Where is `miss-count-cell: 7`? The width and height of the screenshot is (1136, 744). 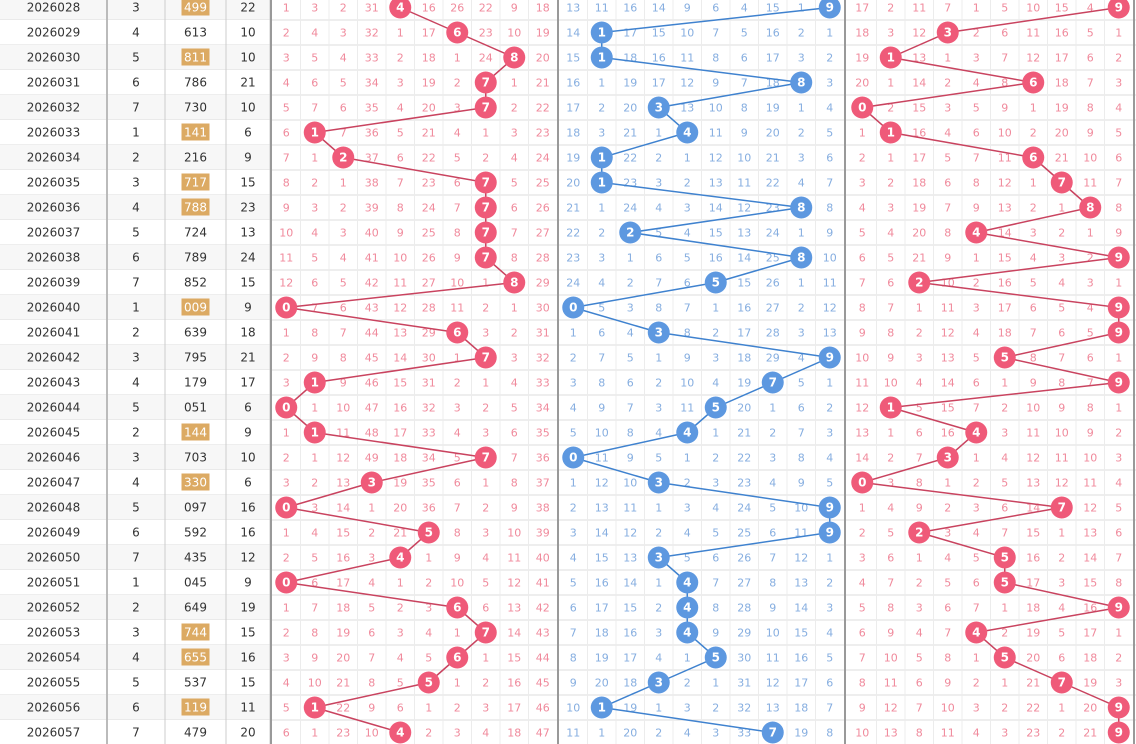 miss-count-cell: 7 is located at coordinates (400, 183).